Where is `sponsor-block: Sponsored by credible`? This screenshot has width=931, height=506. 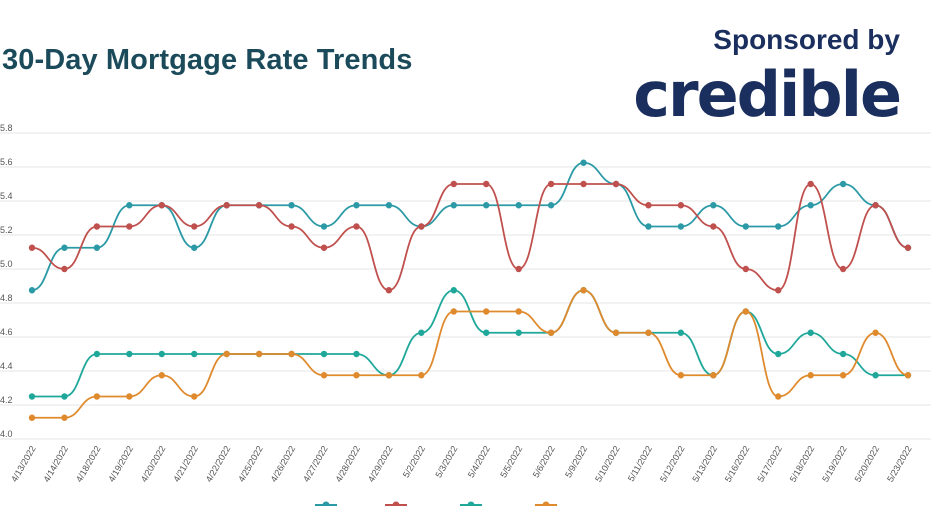 sponsor-block: Sponsored by credible is located at coordinates (767, 75).